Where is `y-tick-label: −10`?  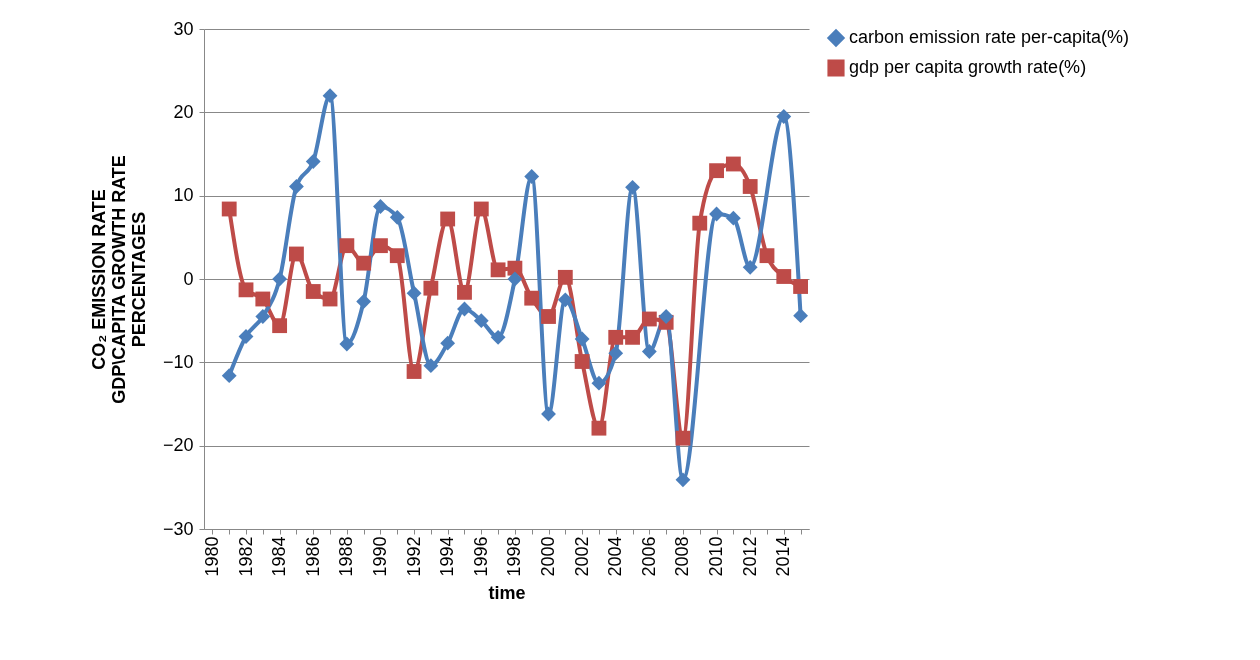
y-tick-label: −10 is located at coordinates (178, 361).